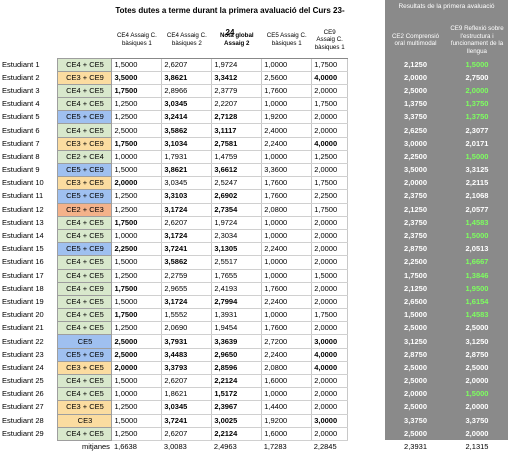 The width and height of the screenshot is (508, 458). I want to click on grade-cell: 2,2500, so click(137, 249).